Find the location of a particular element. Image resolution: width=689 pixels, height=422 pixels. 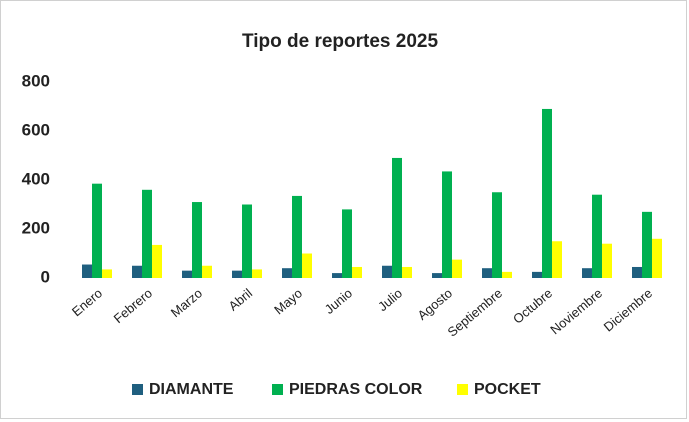

legend-label: DIAMANTE is located at coordinates (191, 389).